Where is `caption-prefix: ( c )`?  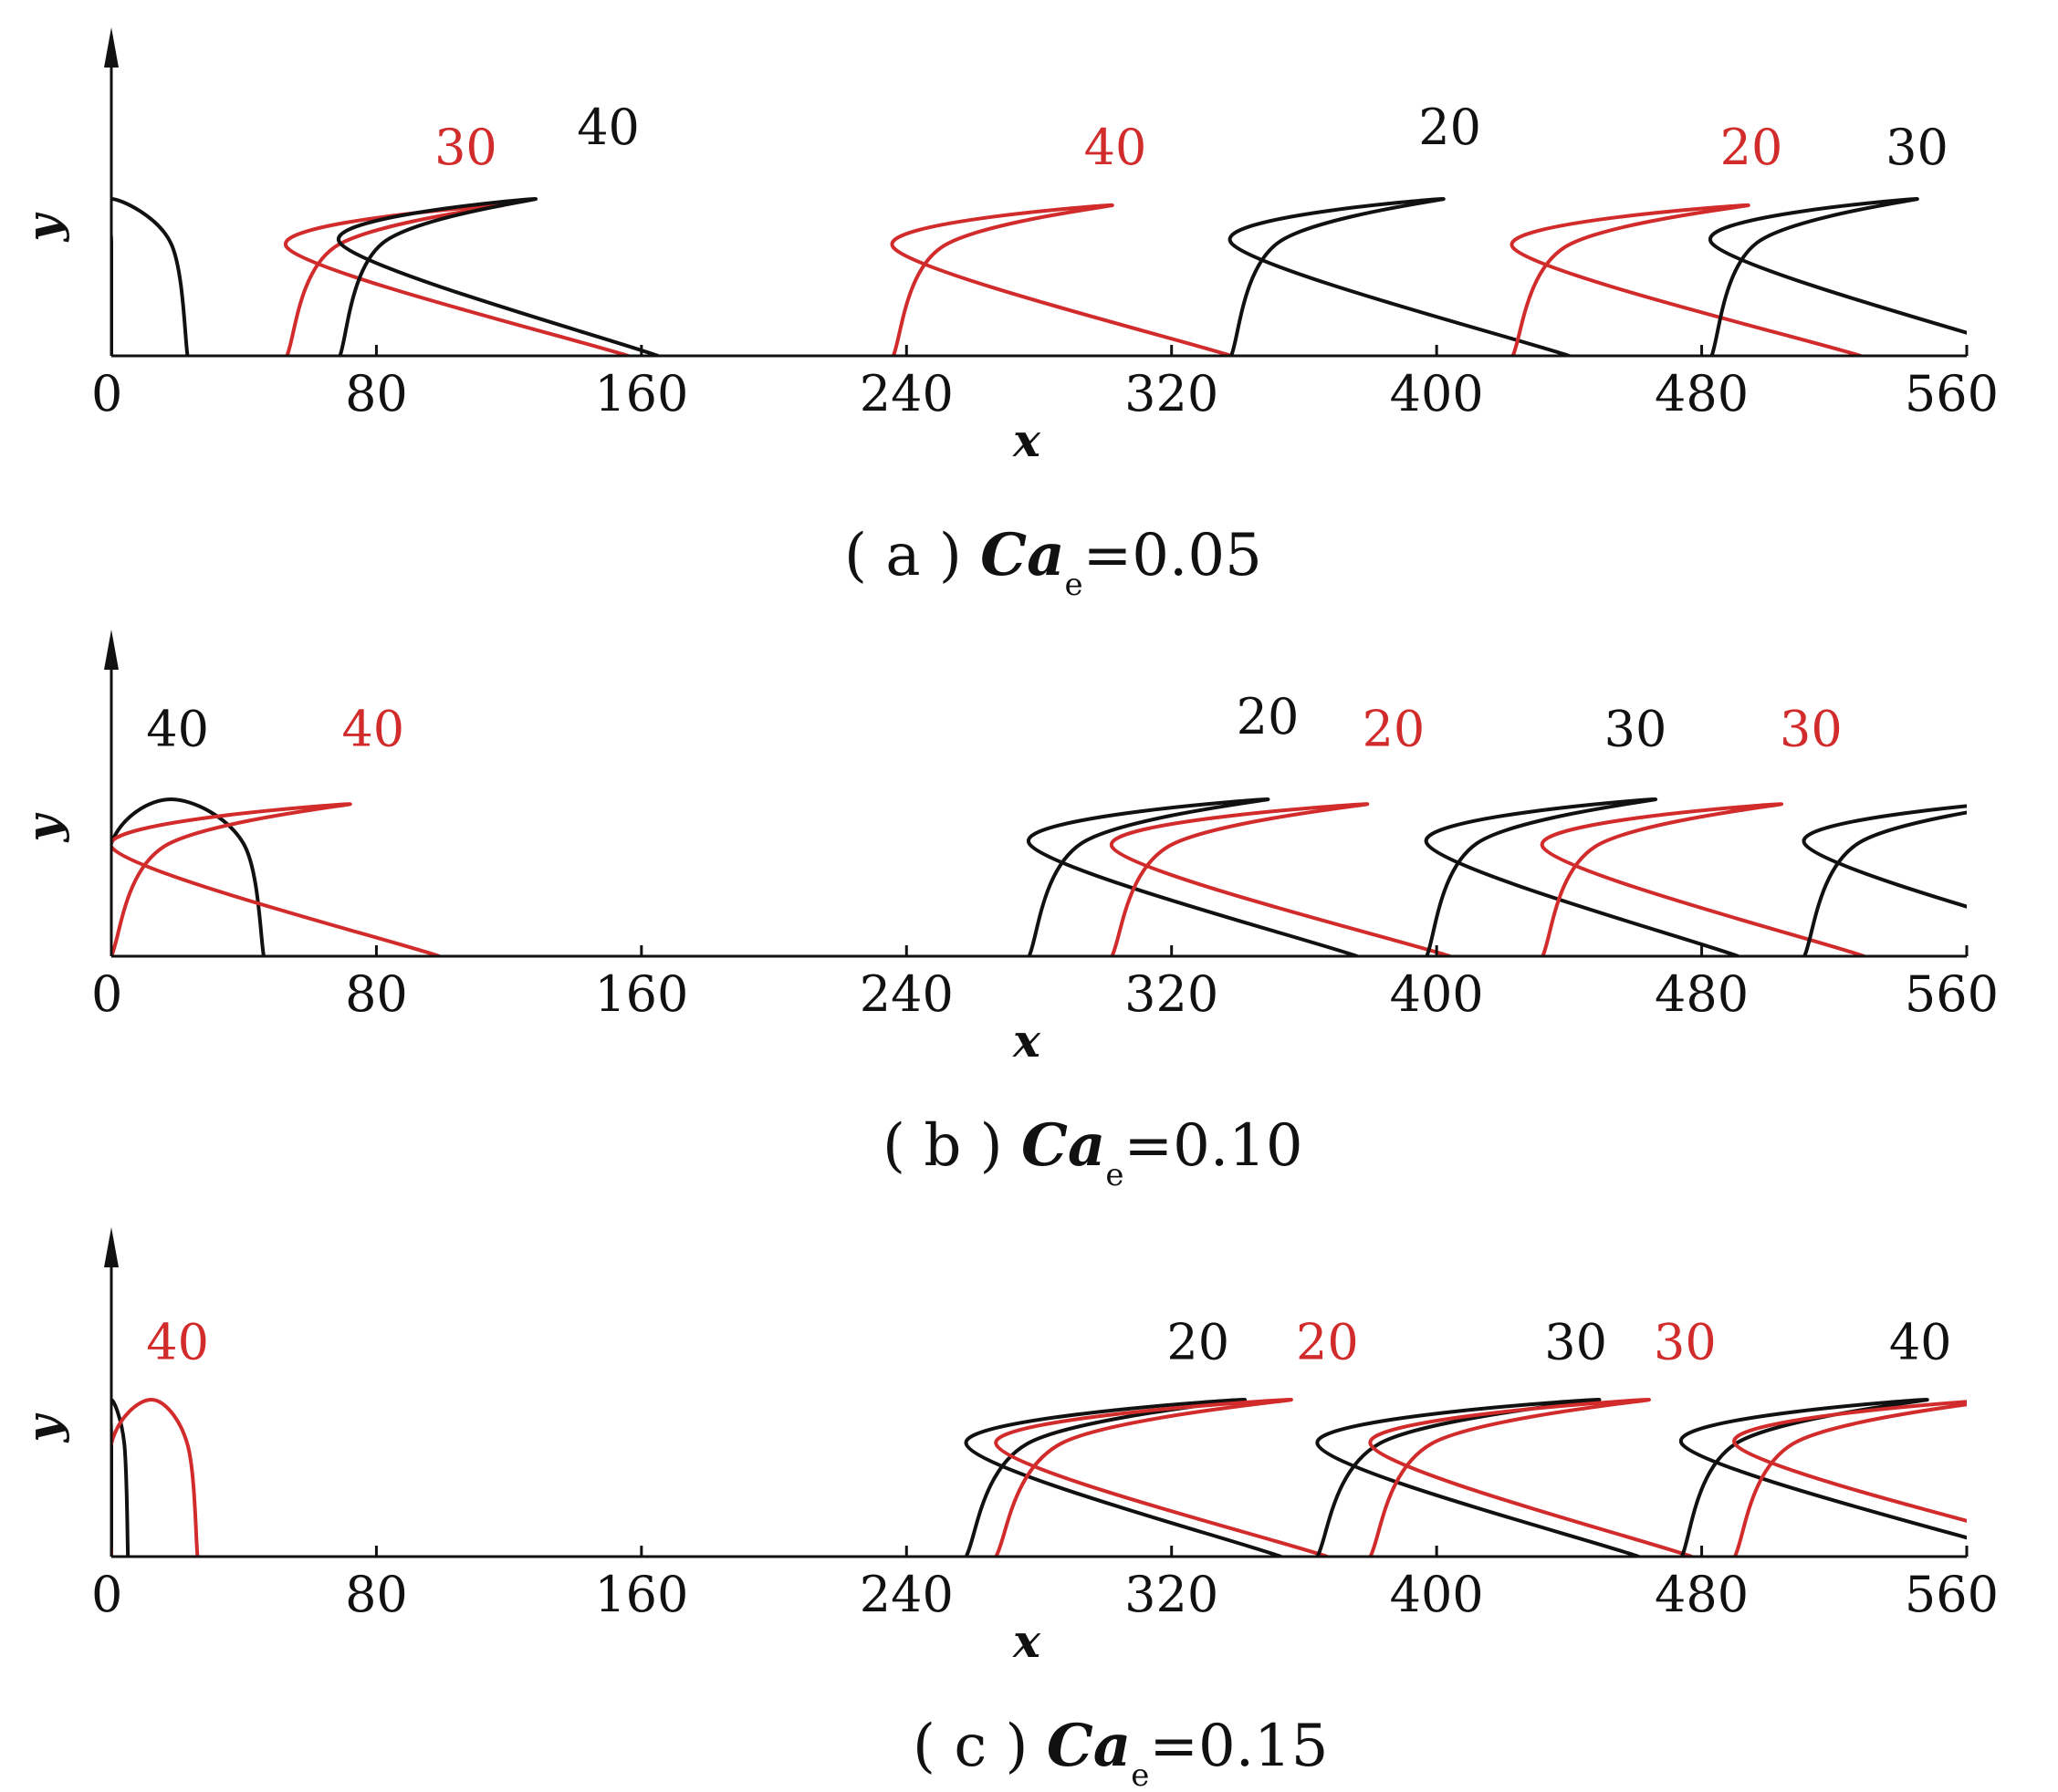 caption-prefix: ( c ) is located at coordinates (980, 1746).